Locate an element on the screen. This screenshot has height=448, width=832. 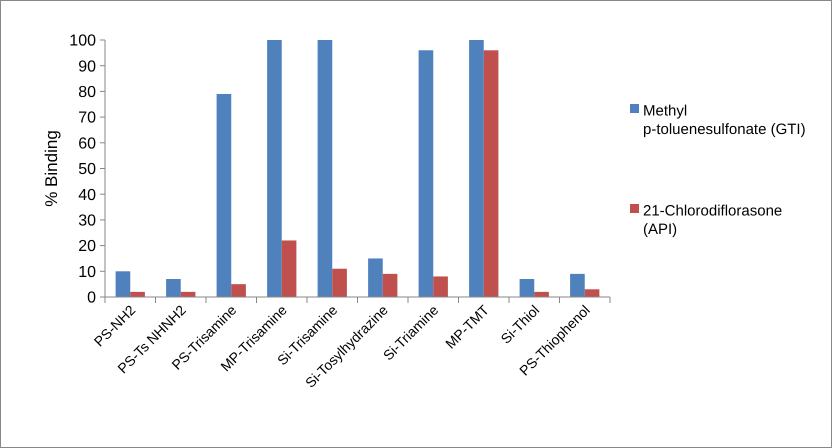
y-tick-label: 70 is located at coordinates (87, 118).